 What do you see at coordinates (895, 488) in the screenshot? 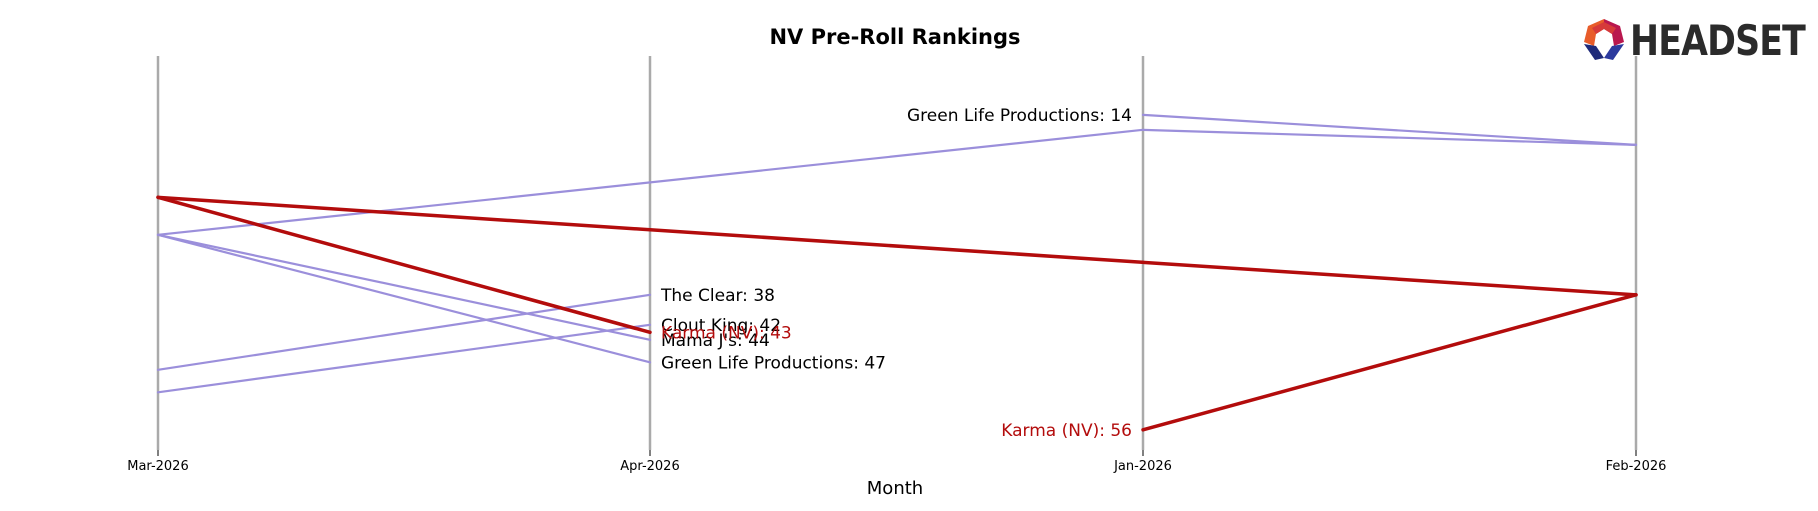
I see `x-axis-label: Month` at bounding box center [895, 488].